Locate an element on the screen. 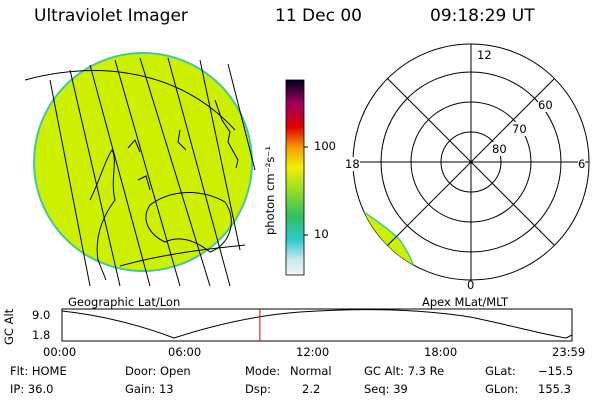  time-label: 09:18:29 UT is located at coordinates (482, 16).